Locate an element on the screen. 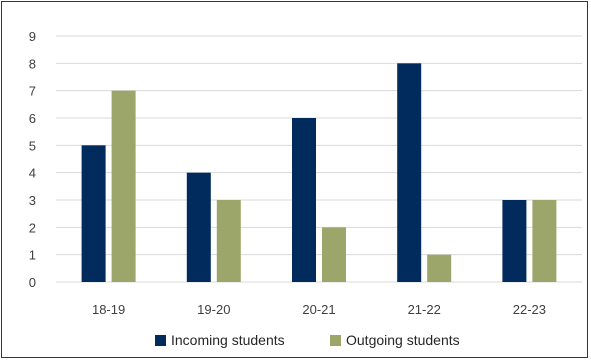  legend-label-incoming: Incoming students is located at coordinates (228, 340).